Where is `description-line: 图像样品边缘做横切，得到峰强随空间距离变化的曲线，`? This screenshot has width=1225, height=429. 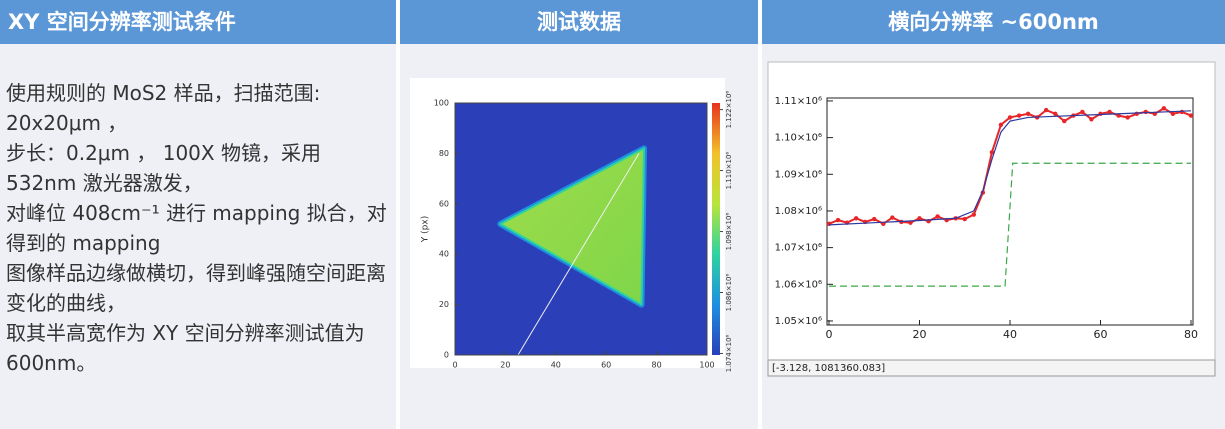
description-line: 图像样品边缘做横切，得到峰强随空间距离变化的曲线， is located at coordinates (196, 288).